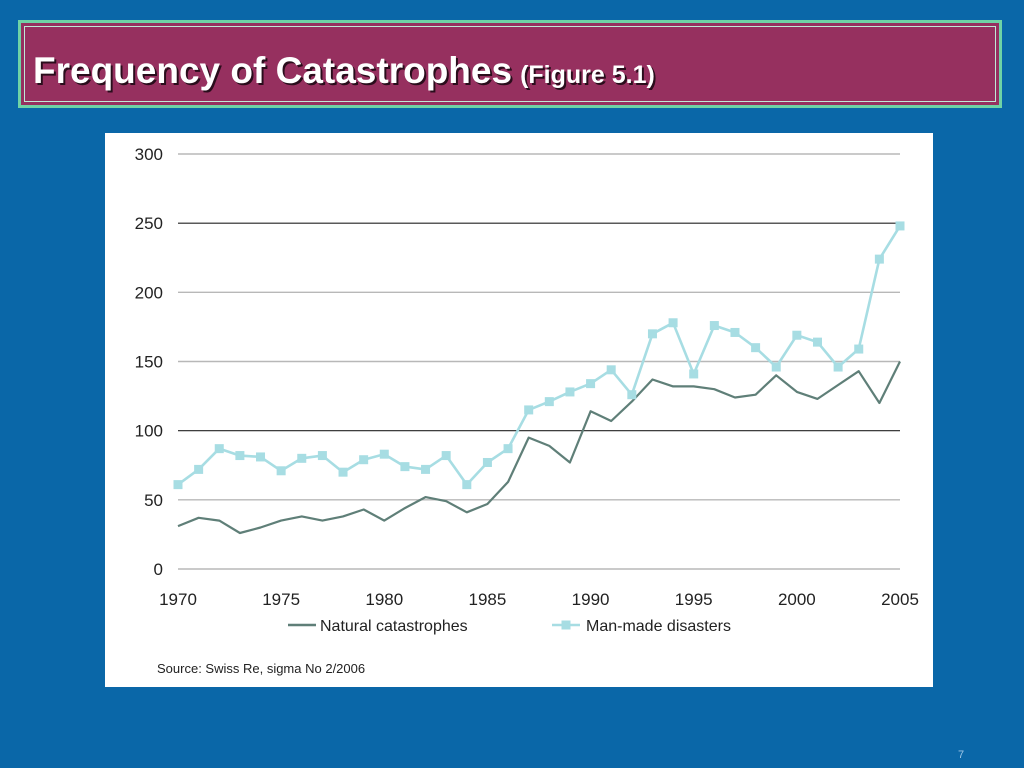 The height and width of the screenshot is (768, 1024). What do you see at coordinates (446, 456) in the screenshot?
I see `data-point-2-1983` at bounding box center [446, 456].